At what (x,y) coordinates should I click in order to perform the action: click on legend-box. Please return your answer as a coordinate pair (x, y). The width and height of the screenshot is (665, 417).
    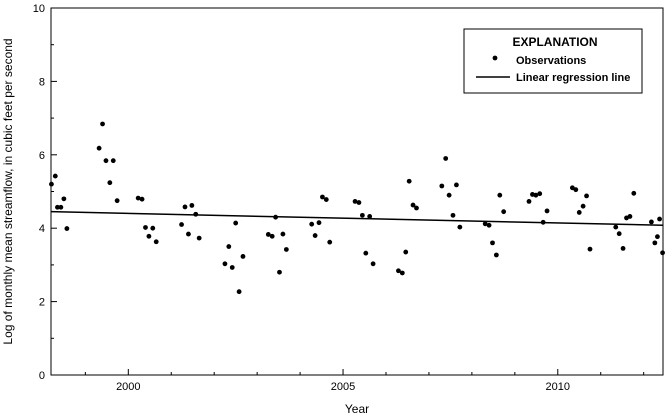
    Looking at the image, I should click on (553, 61).